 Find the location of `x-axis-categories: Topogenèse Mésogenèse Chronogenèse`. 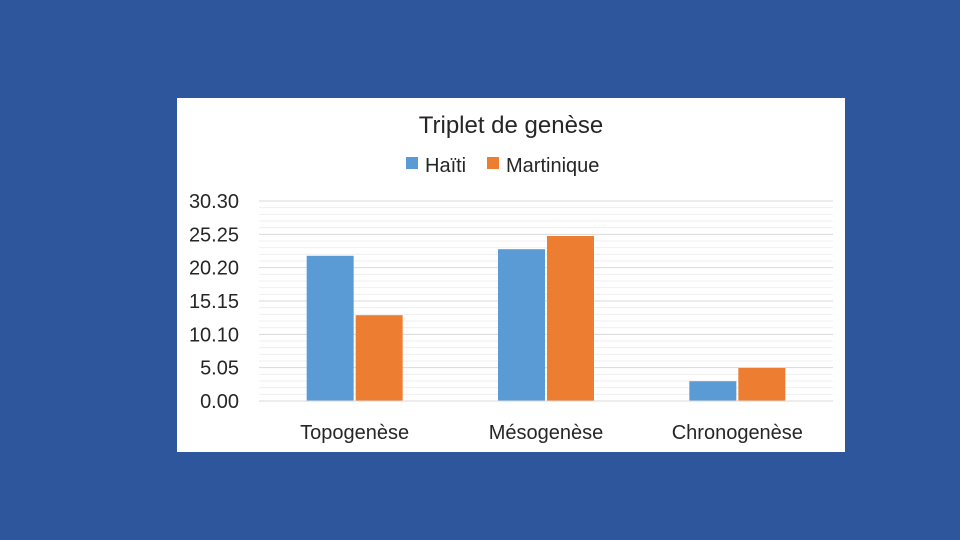

x-axis-categories: Topogenèse Mésogenèse Chronogenèse is located at coordinates (551, 433).